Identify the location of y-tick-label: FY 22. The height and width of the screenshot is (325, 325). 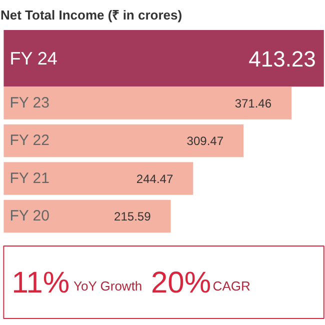
(30, 141).